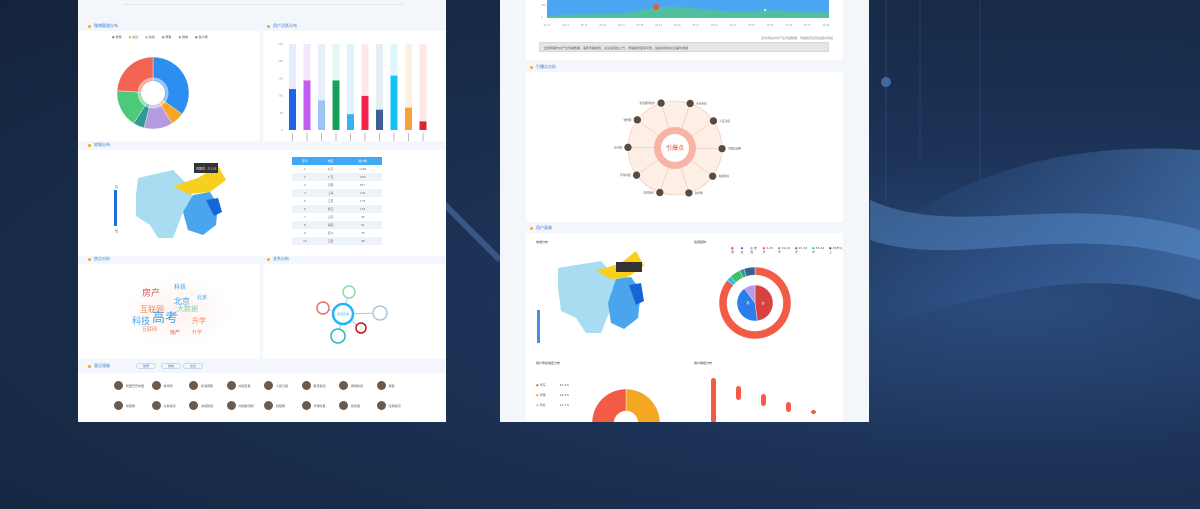  What do you see at coordinates (274, 405) in the screenshot?
I see `leader-item: 财经网` at bounding box center [274, 405].